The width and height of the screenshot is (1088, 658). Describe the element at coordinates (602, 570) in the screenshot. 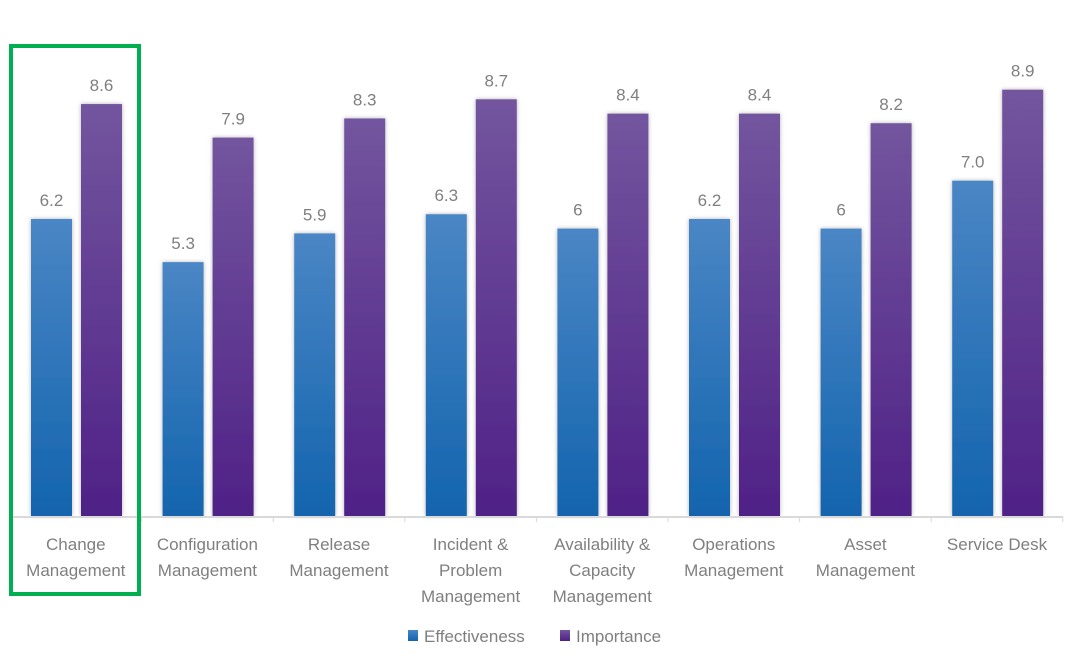

I see `category-label: Capacity` at that location.